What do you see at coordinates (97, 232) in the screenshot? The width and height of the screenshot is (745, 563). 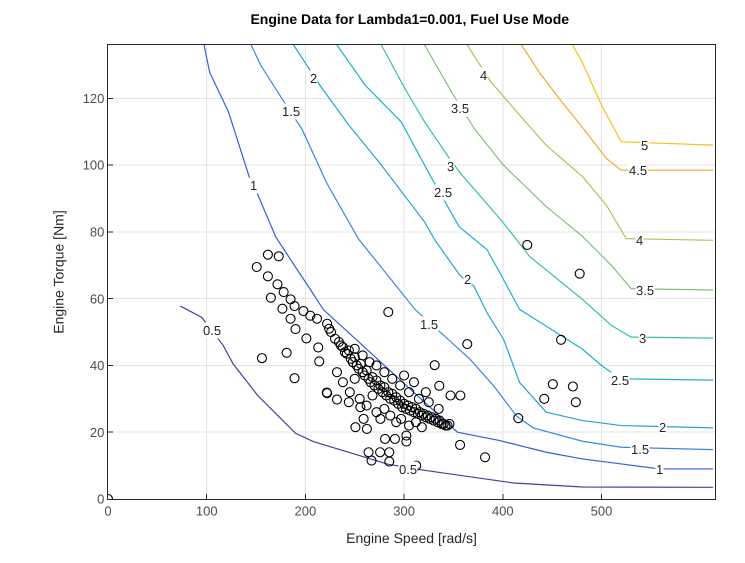 I see `y-tick-label: 80` at bounding box center [97, 232].